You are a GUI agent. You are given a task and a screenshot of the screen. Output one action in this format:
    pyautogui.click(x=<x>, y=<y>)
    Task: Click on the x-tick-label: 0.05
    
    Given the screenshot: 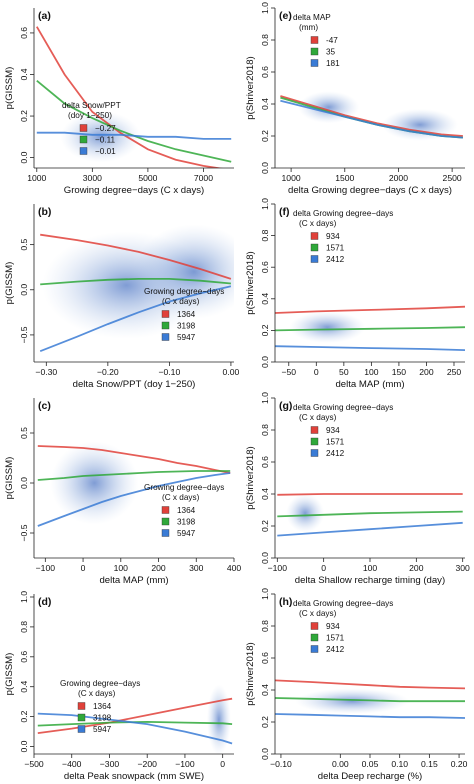 What is the action you would take?
    pyautogui.click(x=370, y=764)
    